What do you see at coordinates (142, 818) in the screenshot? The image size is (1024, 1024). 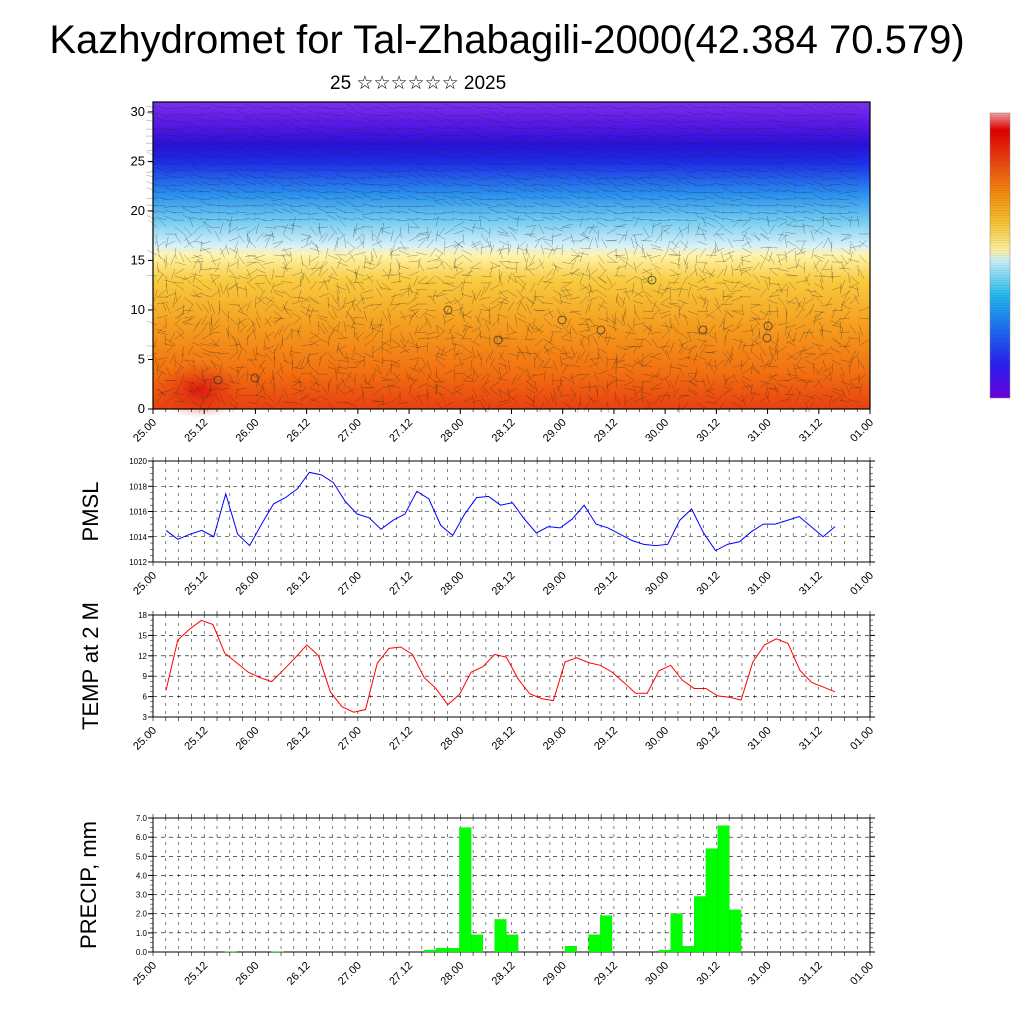 I see `y-tick-label: 7.0` at bounding box center [142, 818].